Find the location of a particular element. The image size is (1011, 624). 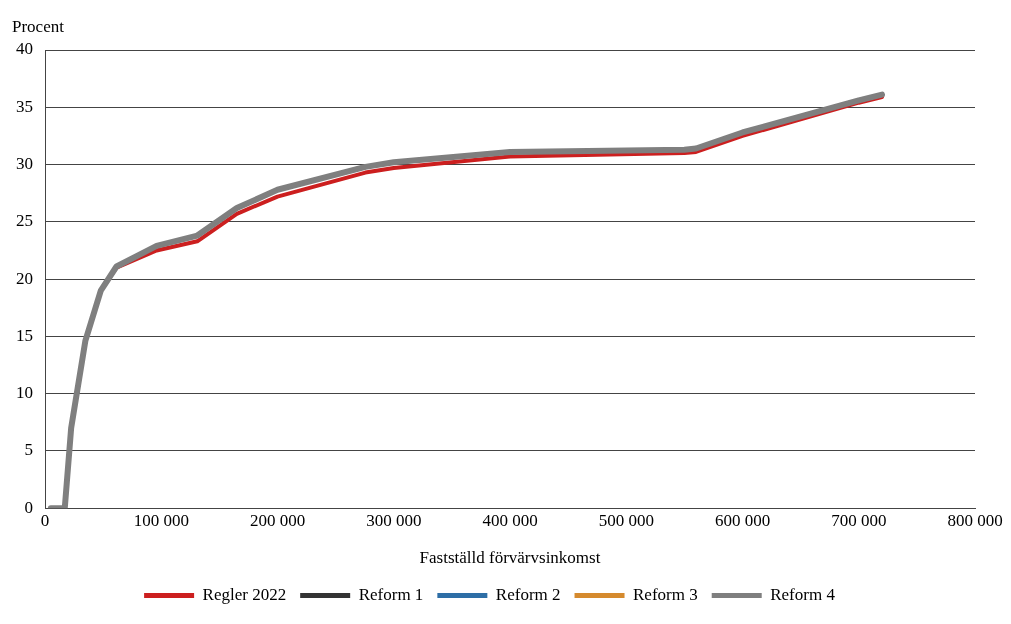

x-tick-label: 200 000 is located at coordinates (277, 520).